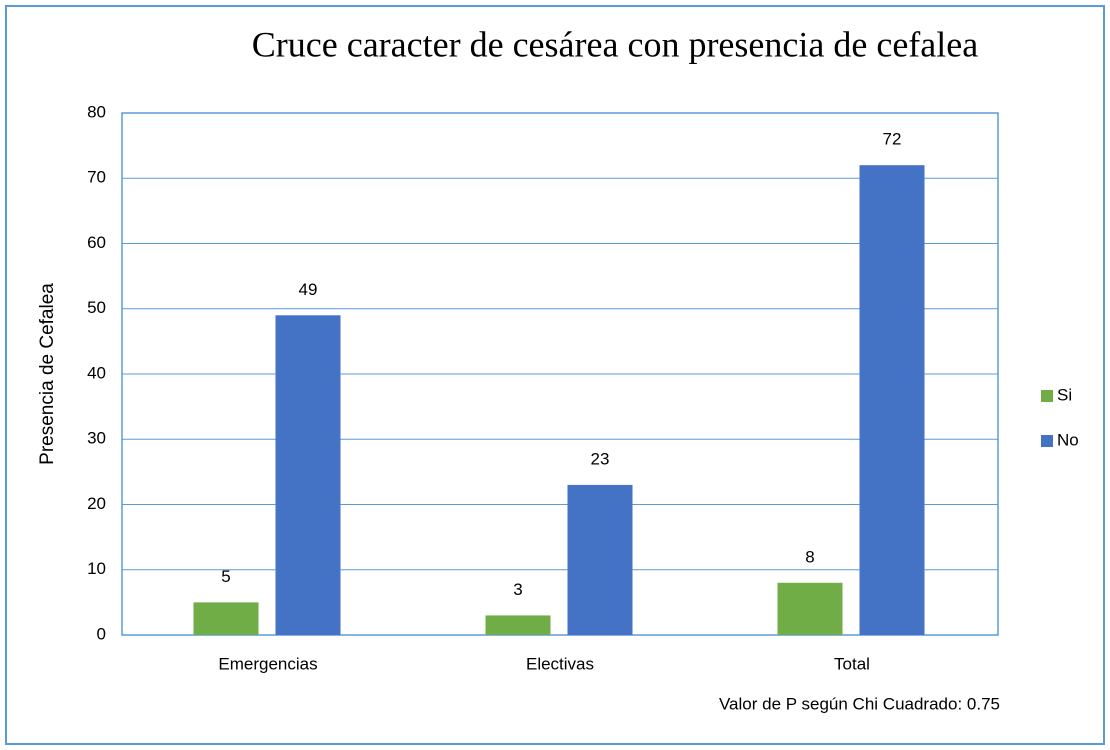 The width and height of the screenshot is (1110, 750). I want to click on y-axis-label: Presencia de Cefalea, so click(47, 374).